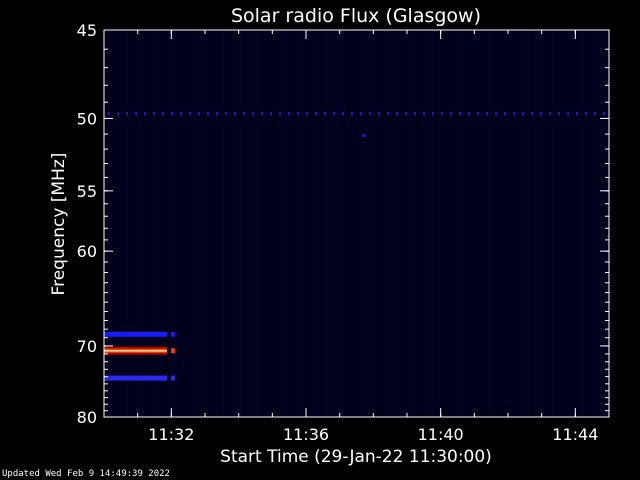  What do you see at coordinates (87, 30) in the screenshot?
I see `y-tick-label: 45` at bounding box center [87, 30].